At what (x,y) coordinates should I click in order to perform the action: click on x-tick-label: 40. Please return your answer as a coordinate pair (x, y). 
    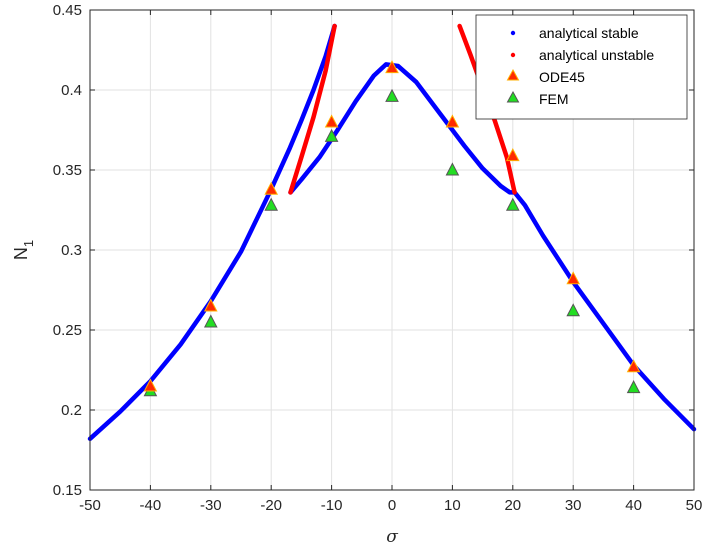
    Looking at the image, I should click on (633, 505).